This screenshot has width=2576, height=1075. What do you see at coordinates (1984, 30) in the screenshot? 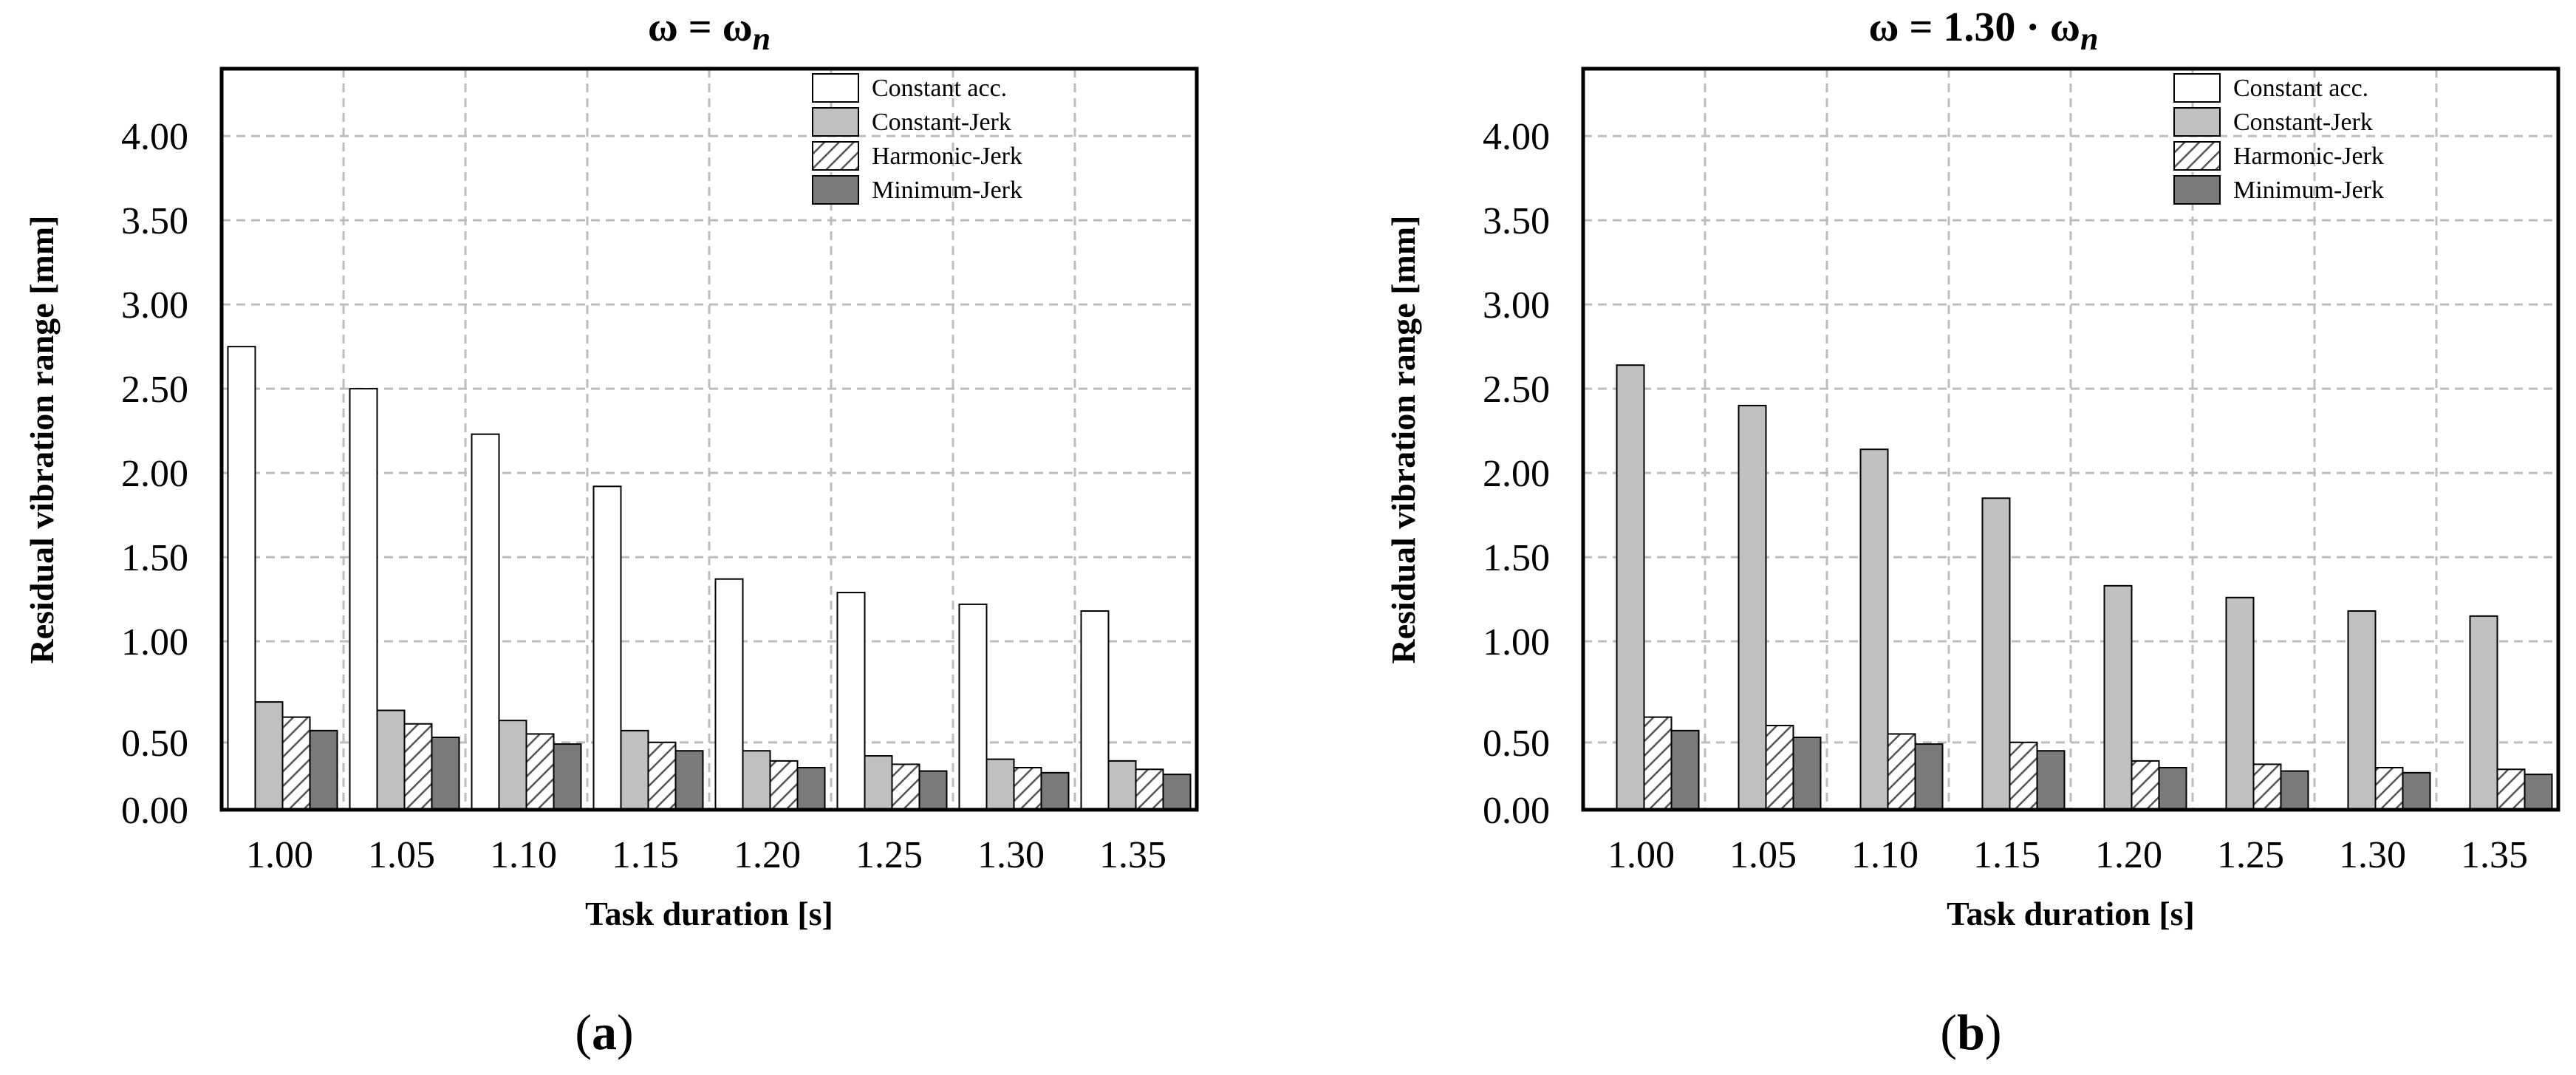
I see `chart-title: ω = 1.30 · ωn` at bounding box center [1984, 30].